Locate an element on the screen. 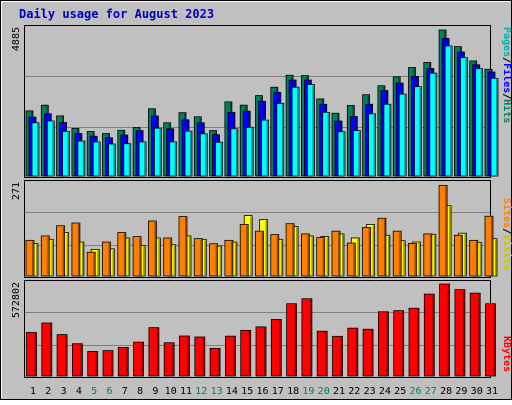 The width and height of the screenshot is (512, 405). legend-slash-2: / is located at coordinates (506, 96).